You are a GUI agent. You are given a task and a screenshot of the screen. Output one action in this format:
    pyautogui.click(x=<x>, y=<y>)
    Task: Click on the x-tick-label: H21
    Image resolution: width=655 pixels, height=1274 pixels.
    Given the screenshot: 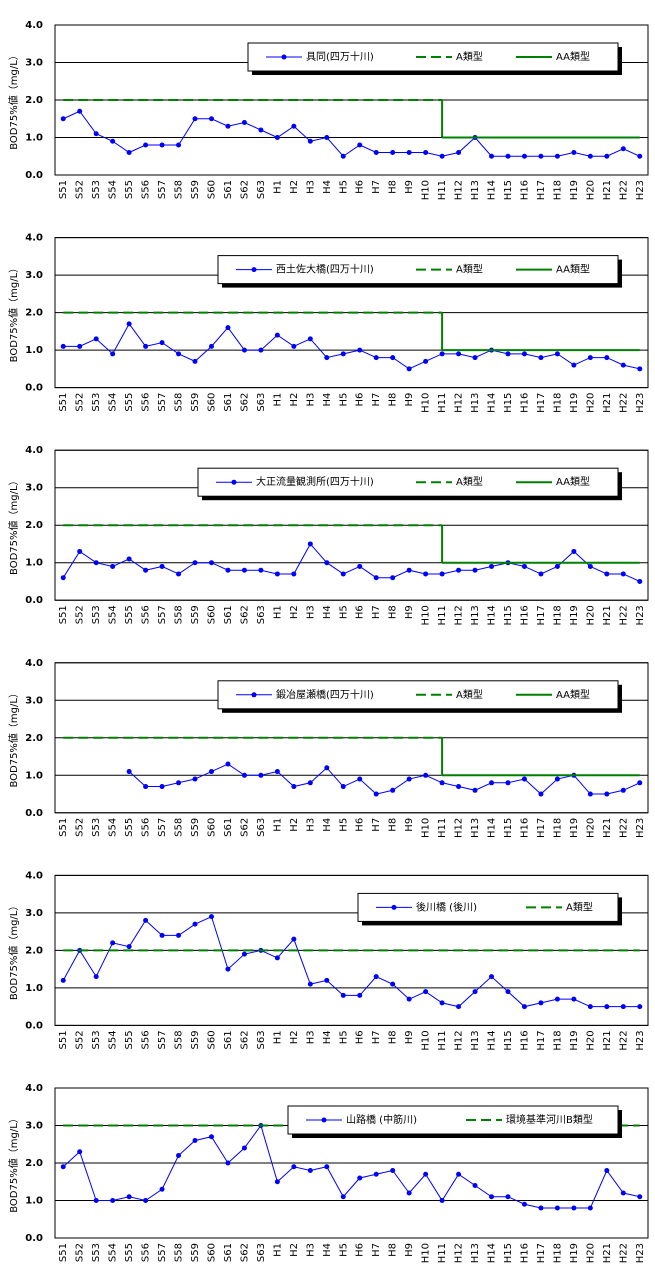 What is the action you would take?
    pyautogui.click(x=607, y=1253)
    